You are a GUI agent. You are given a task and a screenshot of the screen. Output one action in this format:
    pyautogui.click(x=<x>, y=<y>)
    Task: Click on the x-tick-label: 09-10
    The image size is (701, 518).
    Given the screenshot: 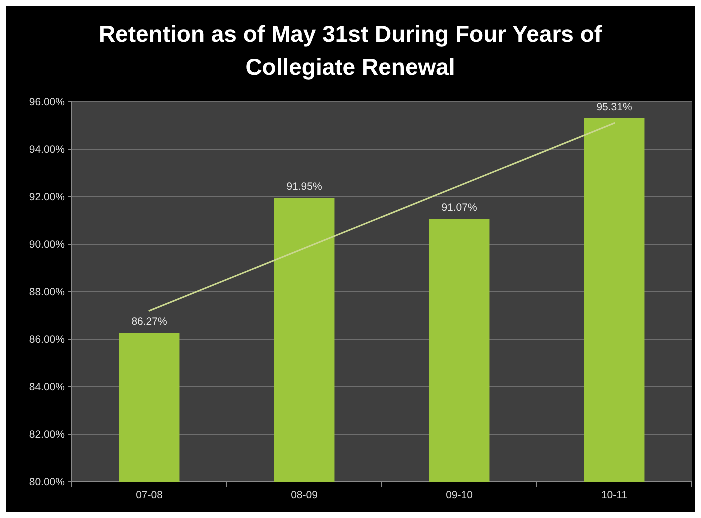 What is the action you would take?
    pyautogui.click(x=460, y=496)
    